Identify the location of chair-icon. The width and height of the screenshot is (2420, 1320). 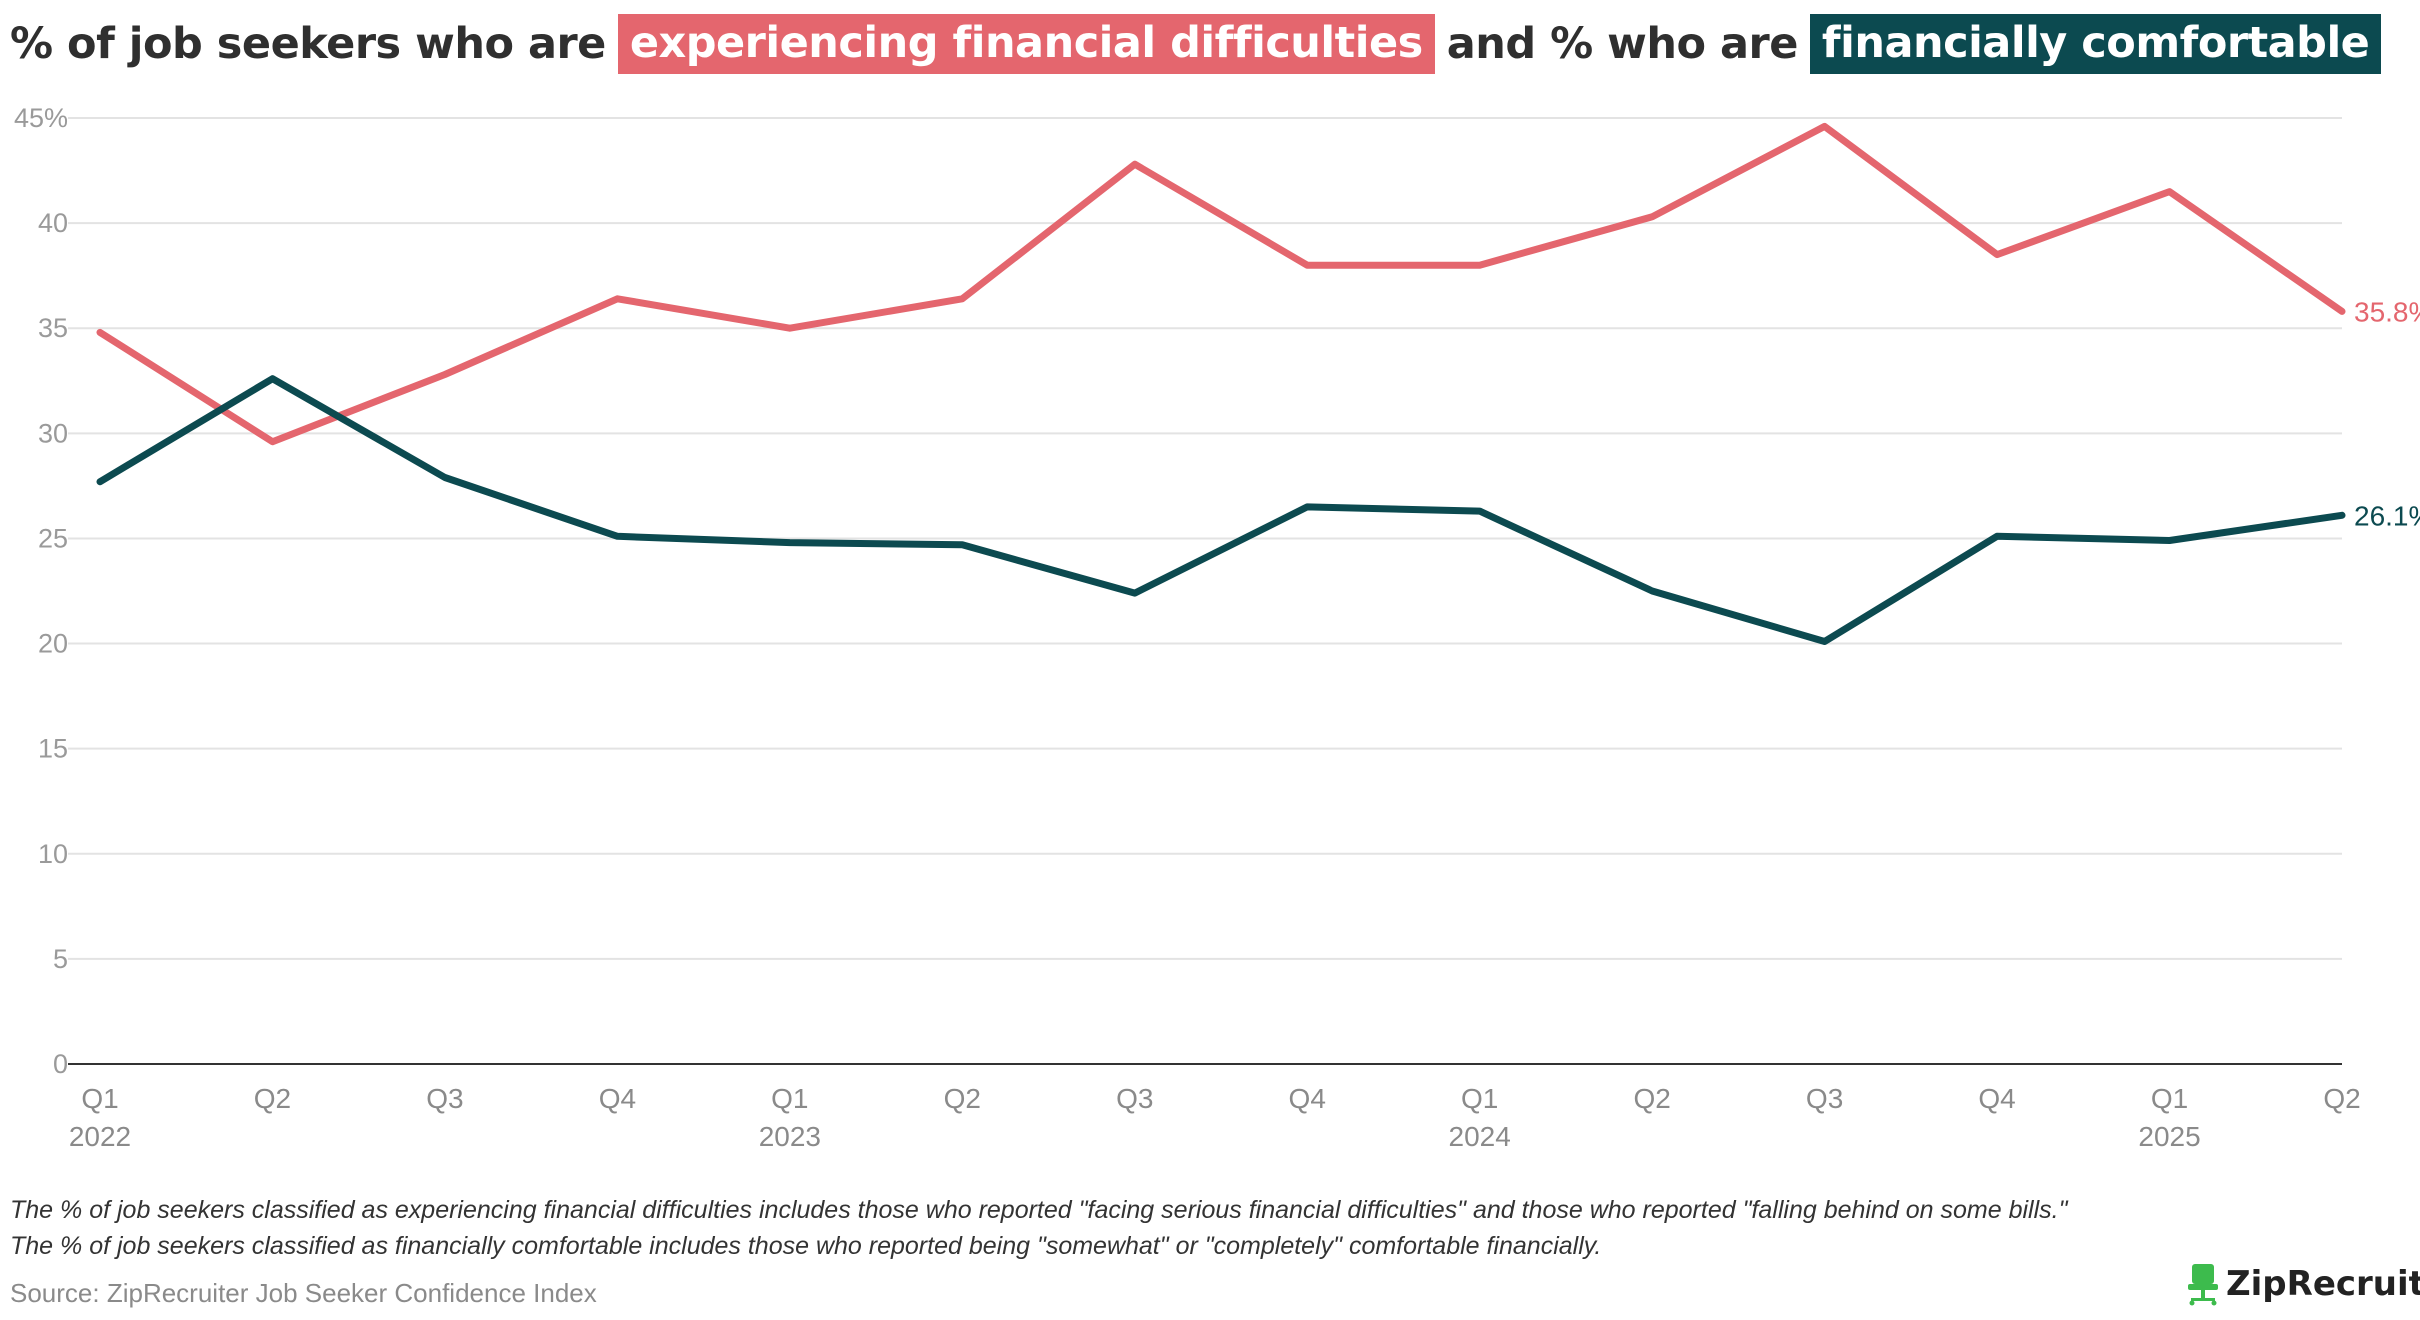
(2203, 1285).